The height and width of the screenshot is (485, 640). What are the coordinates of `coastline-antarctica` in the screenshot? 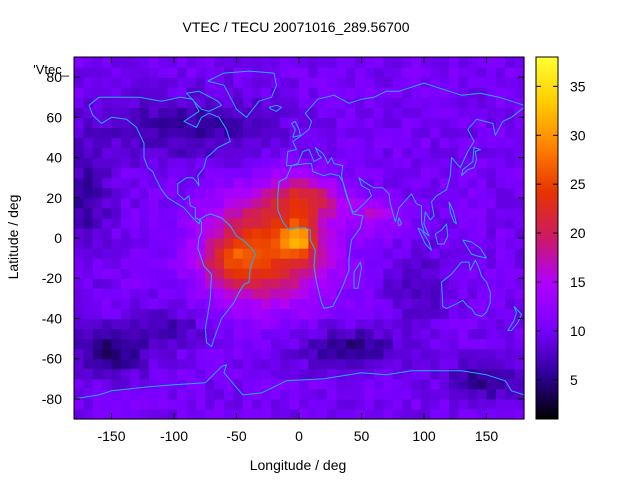 It's located at (299, 382).